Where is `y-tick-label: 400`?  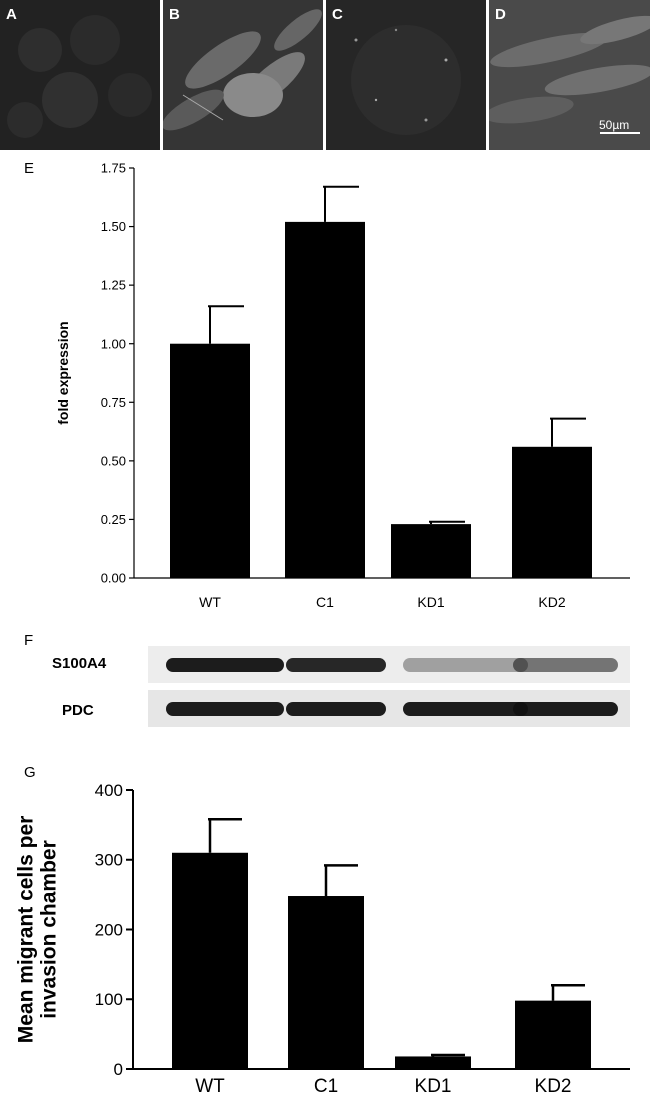
y-tick-label: 400 is located at coordinates (109, 790).